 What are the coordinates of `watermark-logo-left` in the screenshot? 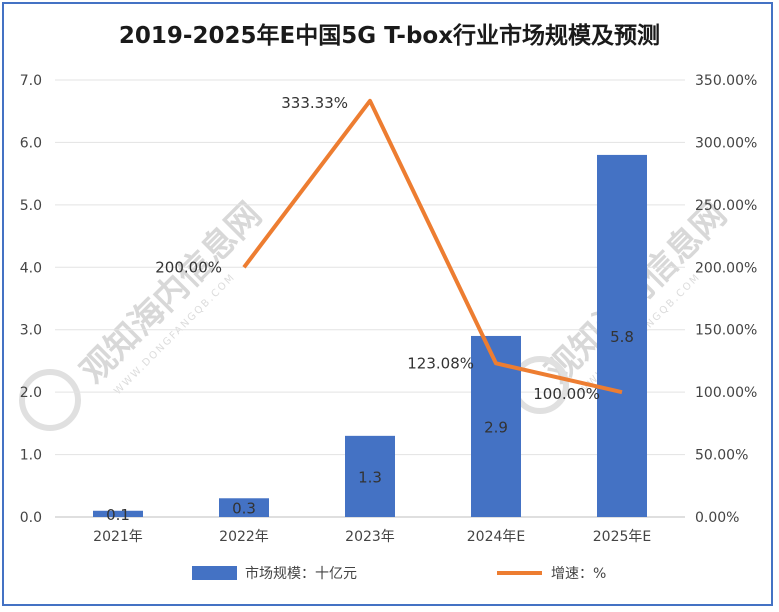 It's located at (50, 400).